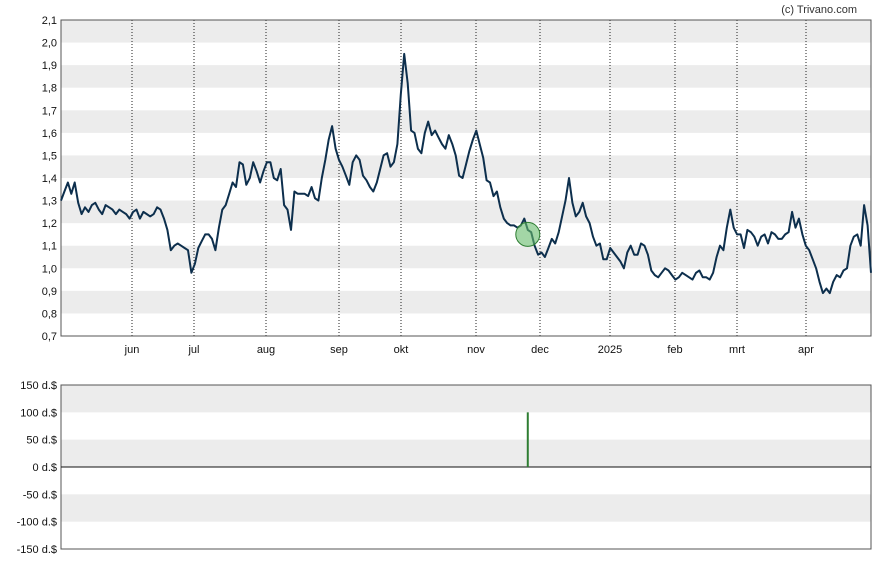 This screenshot has height=565, width=888. I want to click on month-tick-label: dec, so click(540, 350).